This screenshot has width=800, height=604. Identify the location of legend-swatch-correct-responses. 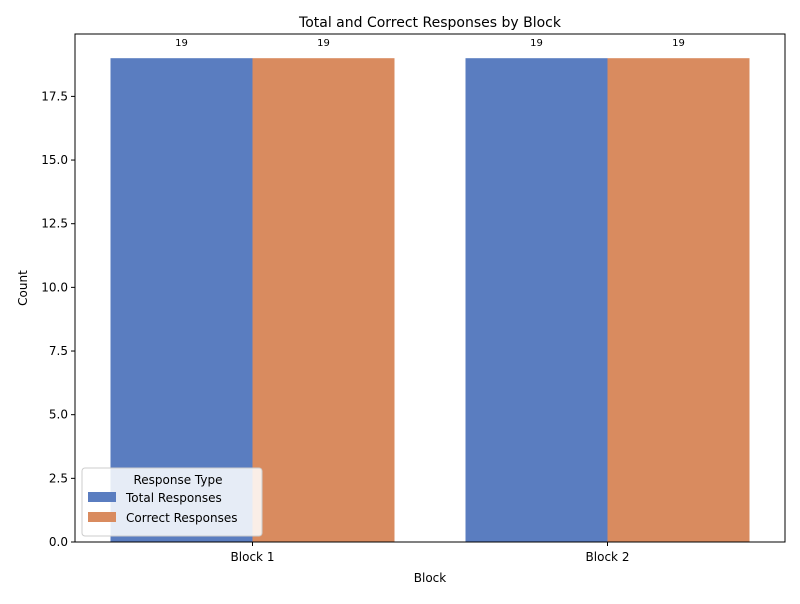
(102, 517).